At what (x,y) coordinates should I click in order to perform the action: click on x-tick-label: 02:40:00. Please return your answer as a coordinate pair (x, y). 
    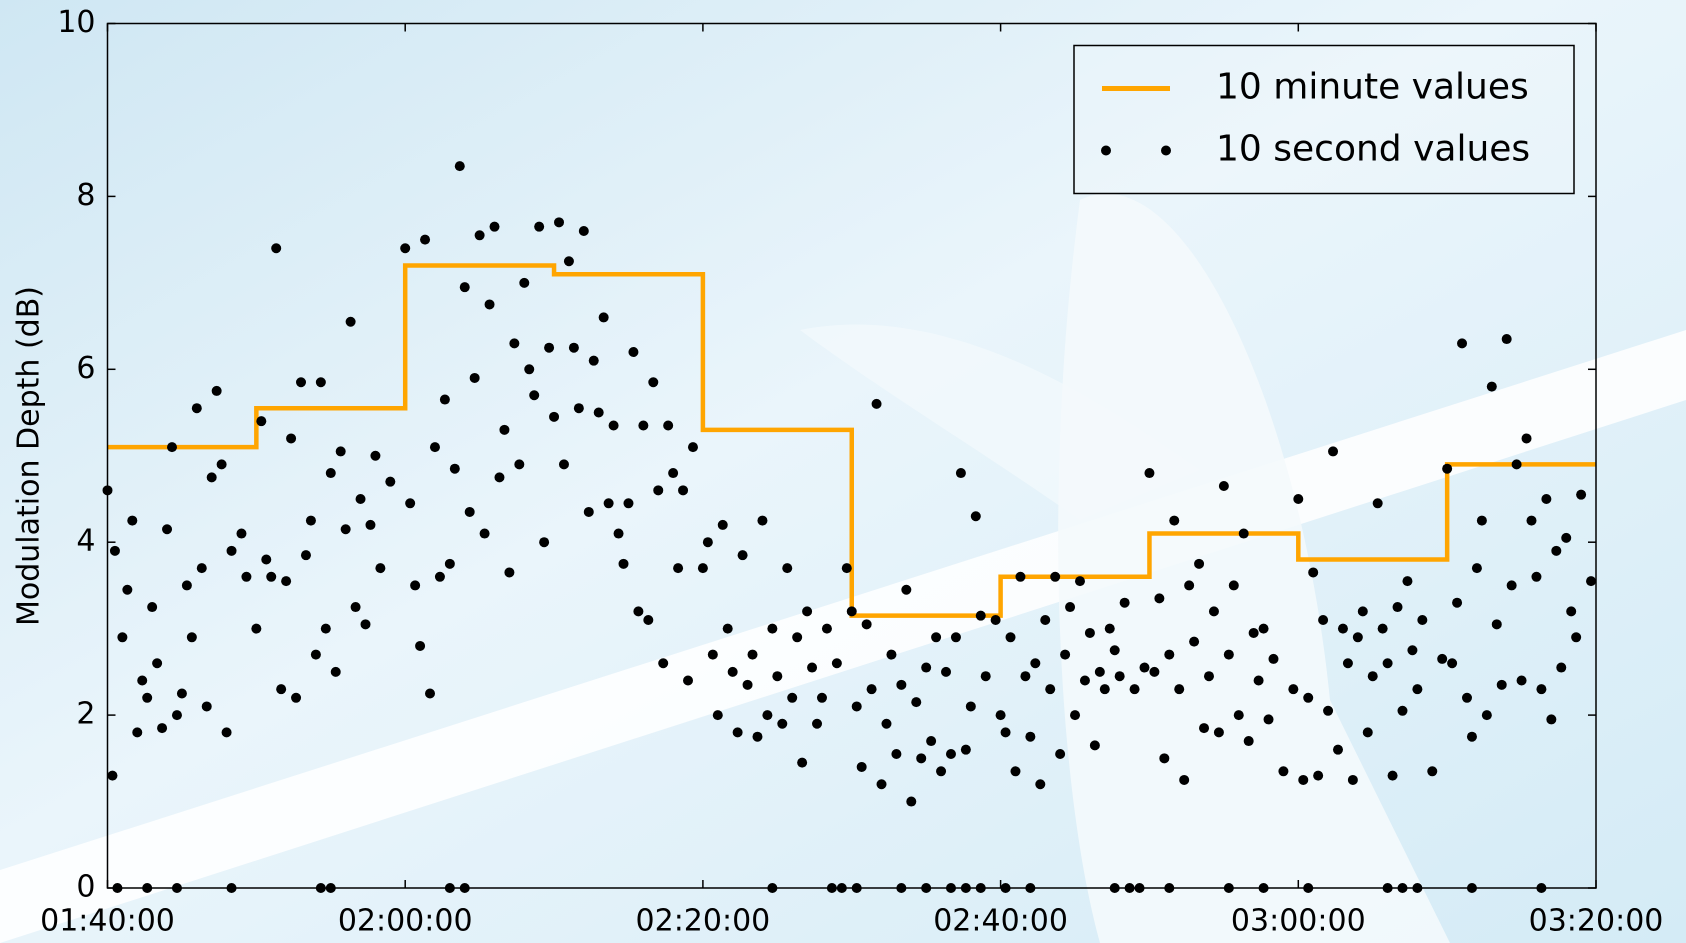
    Looking at the image, I should click on (1000, 921).